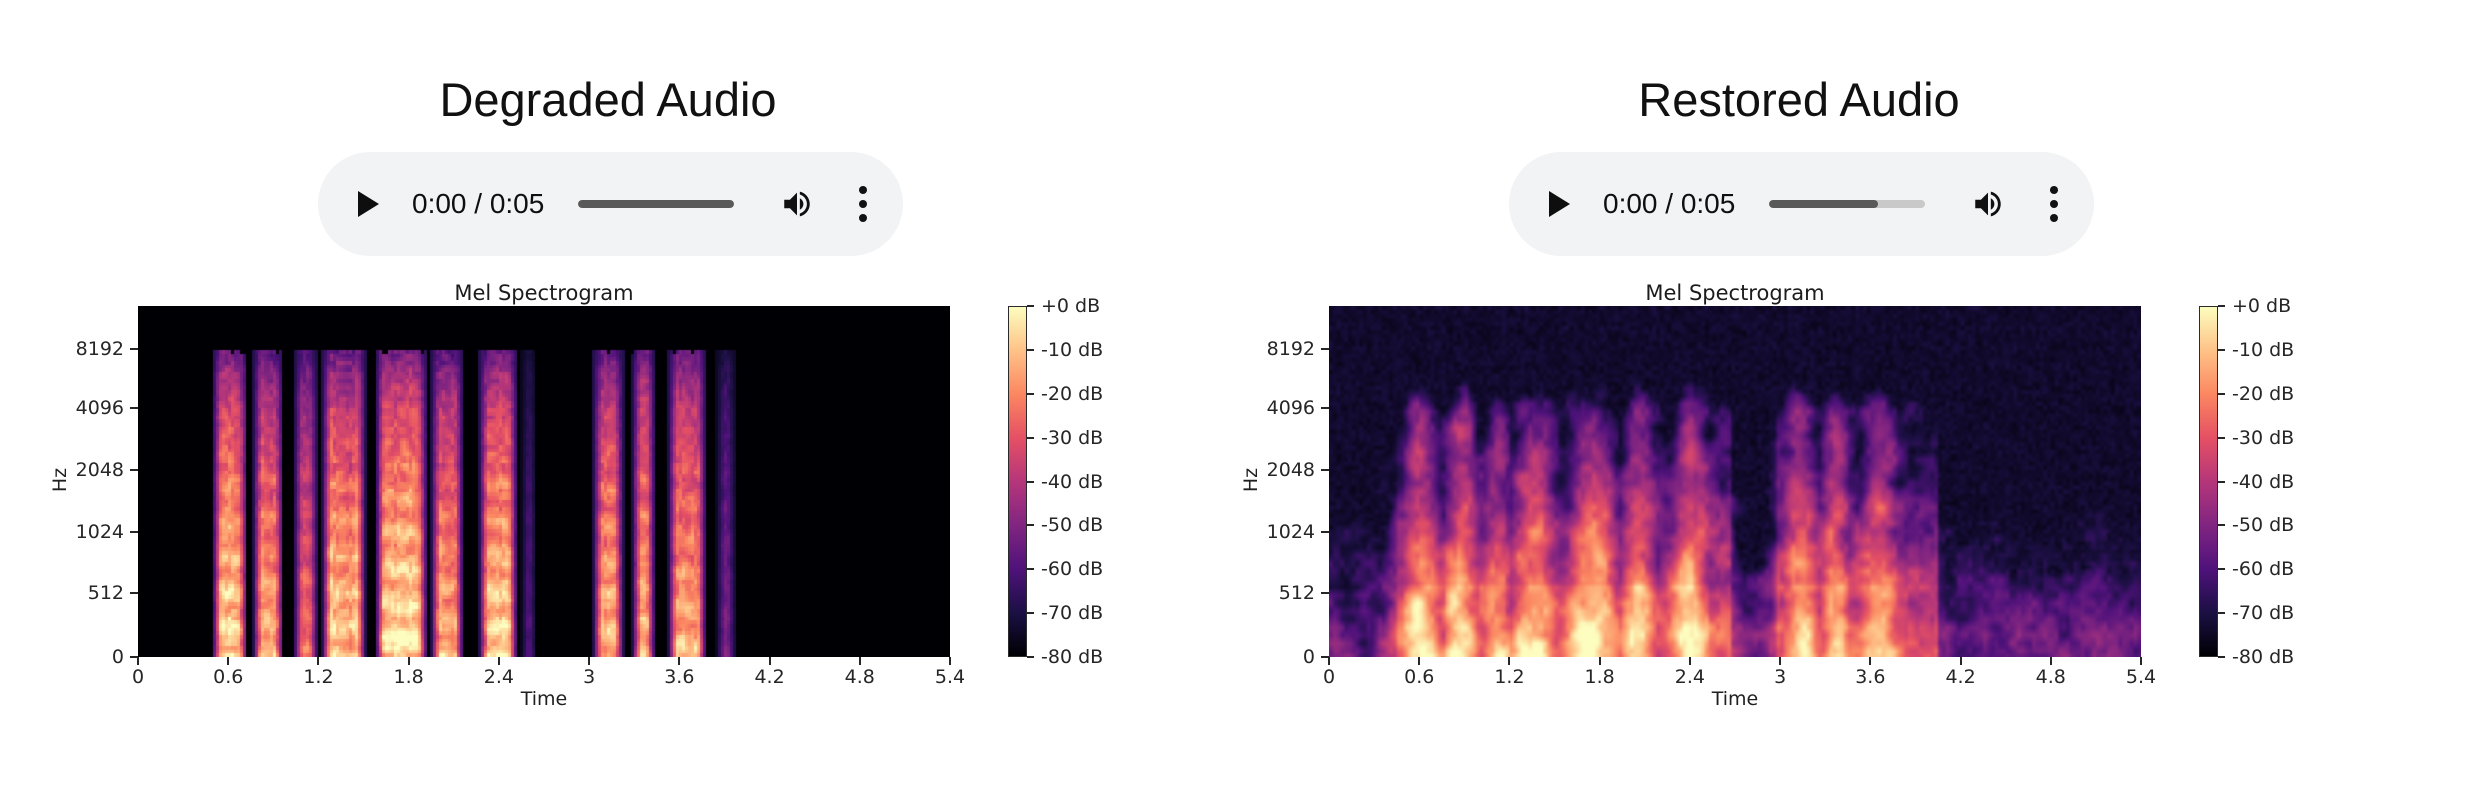 The image size is (2478, 794). I want to click on panel-title: Degraded Audio, so click(608, 99).